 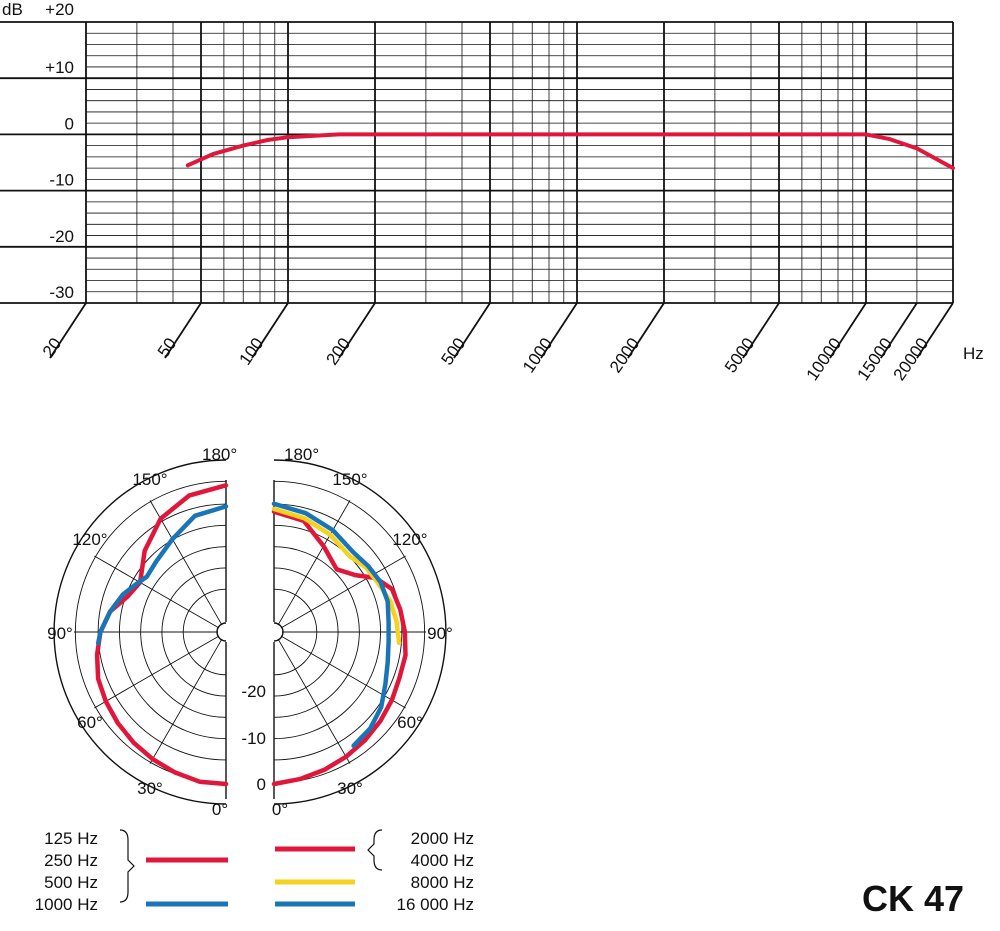 What do you see at coordinates (69, 123) in the screenshot?
I see `y-tick-label: 0` at bounding box center [69, 123].